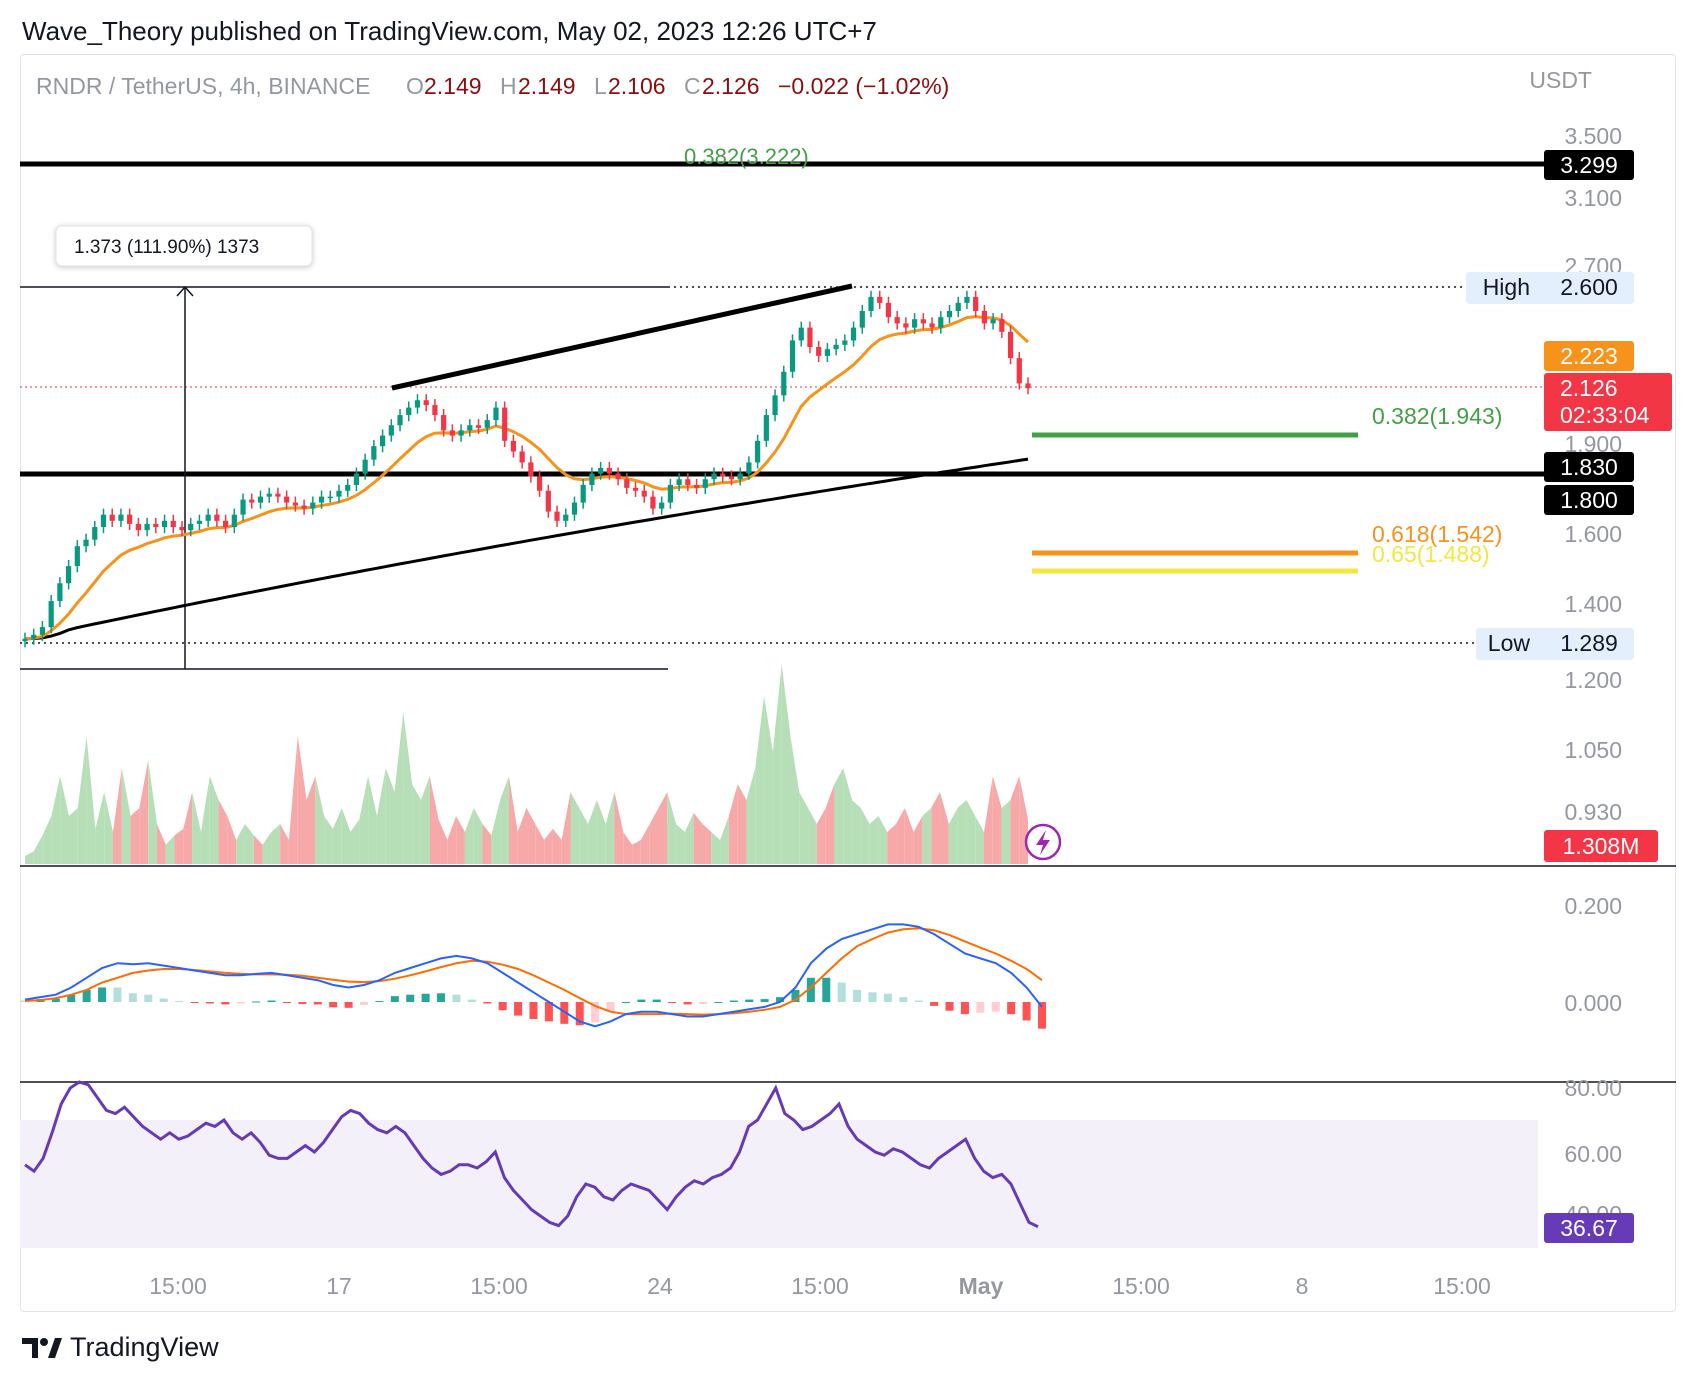  I want to click on y-tick: 1.050, so click(1593, 750).